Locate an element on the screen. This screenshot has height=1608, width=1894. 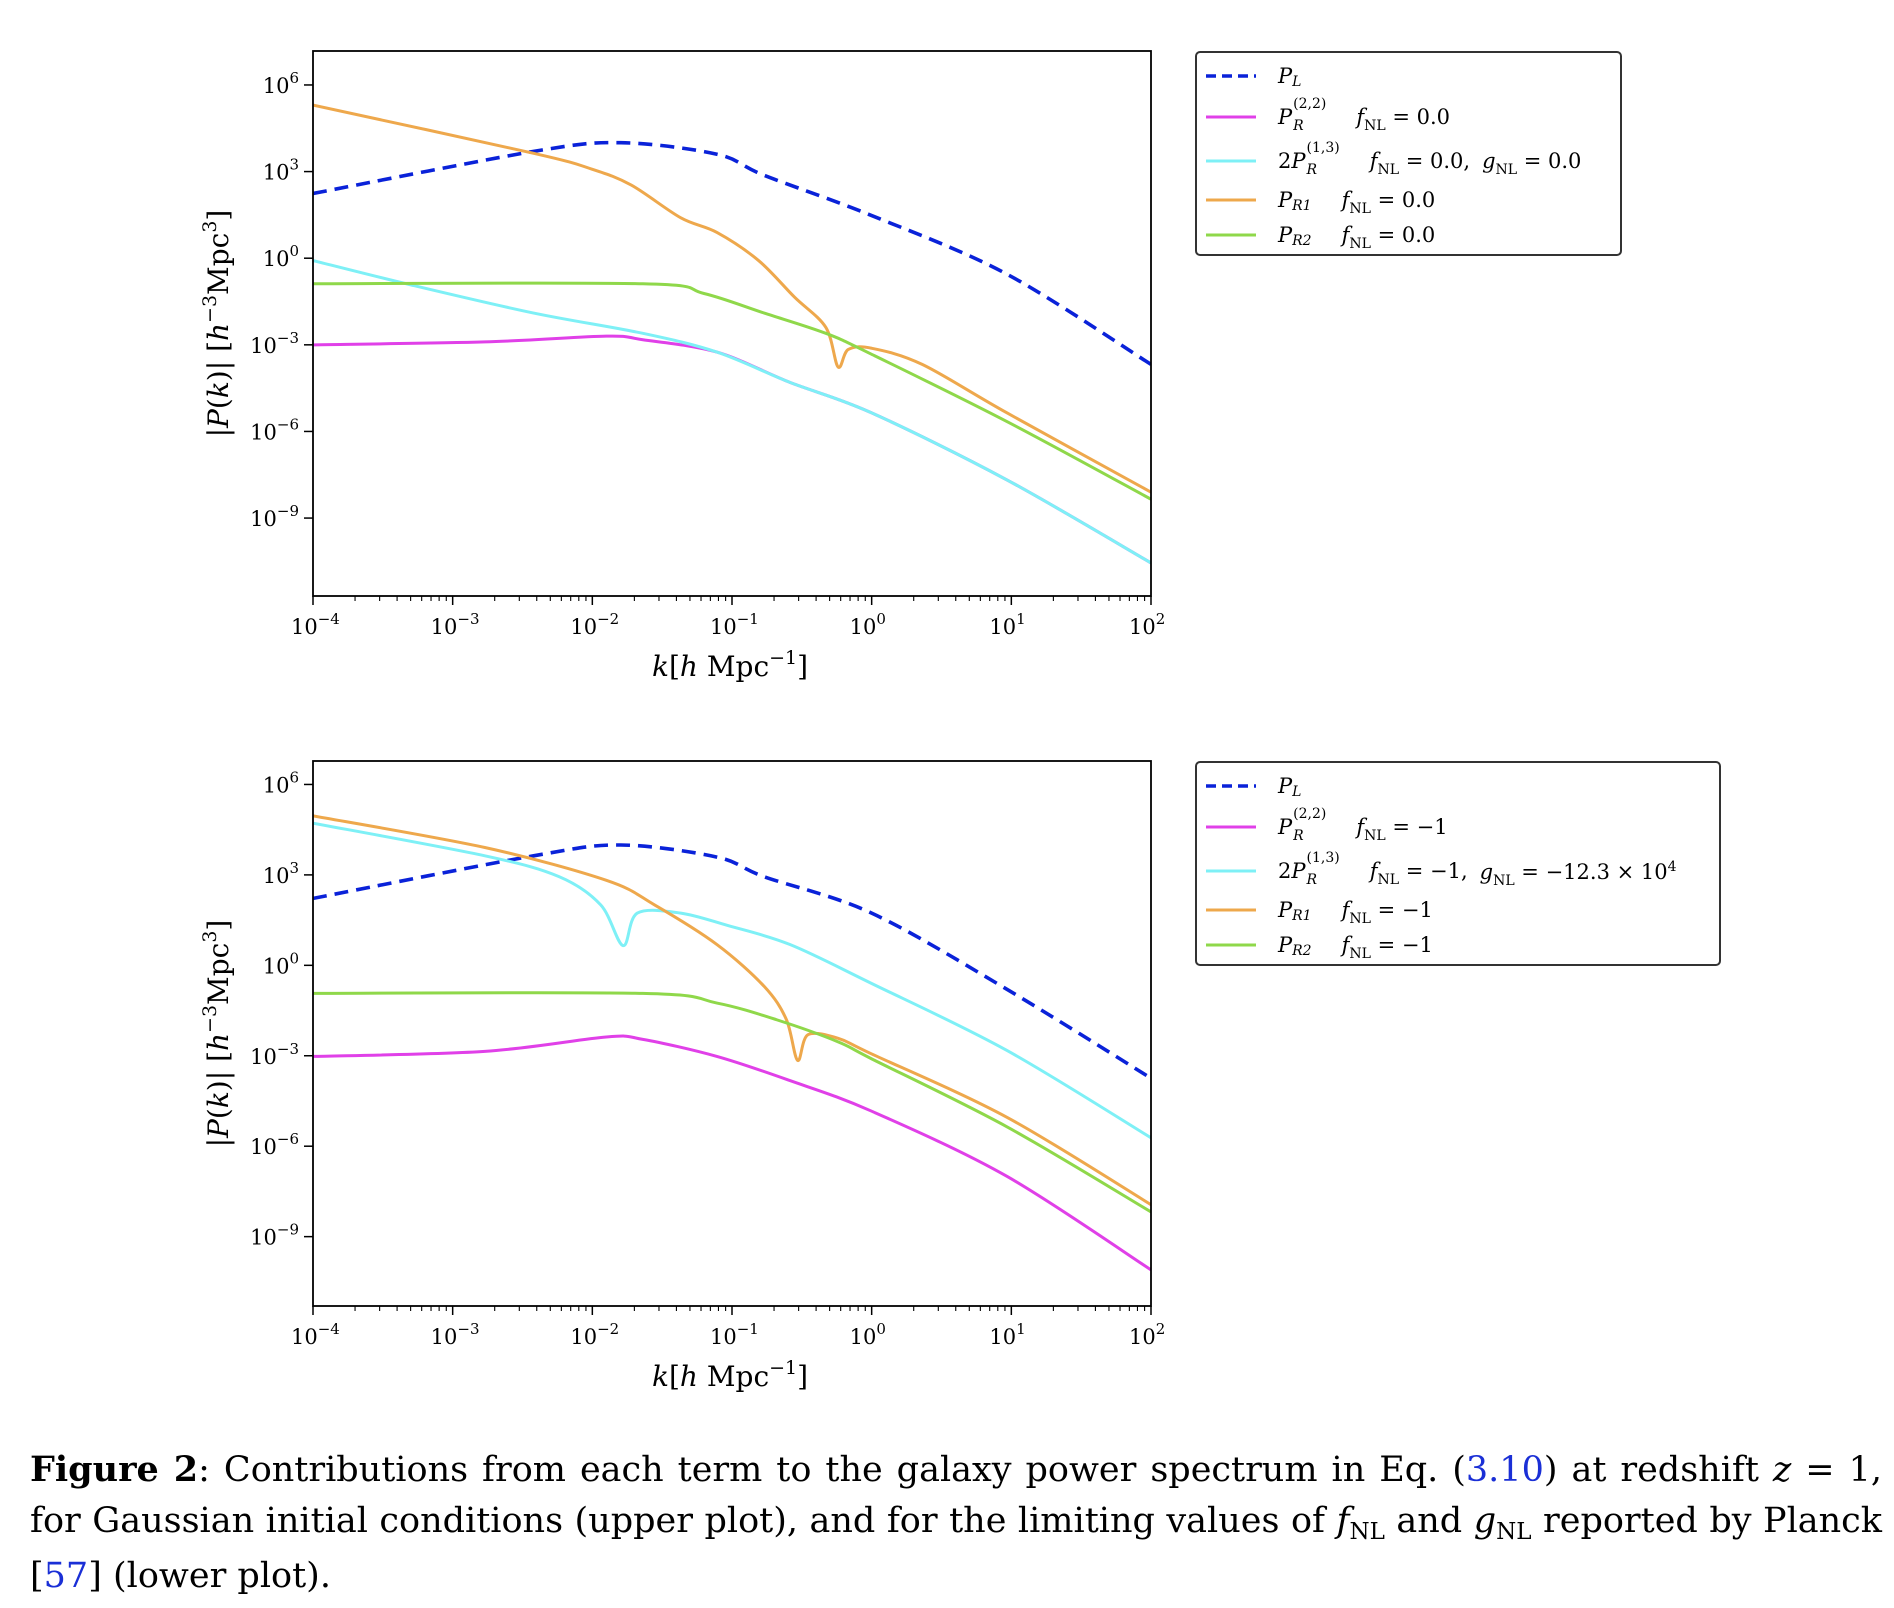
caption-text: ) at redshift is located at coordinates (1658, 1470).